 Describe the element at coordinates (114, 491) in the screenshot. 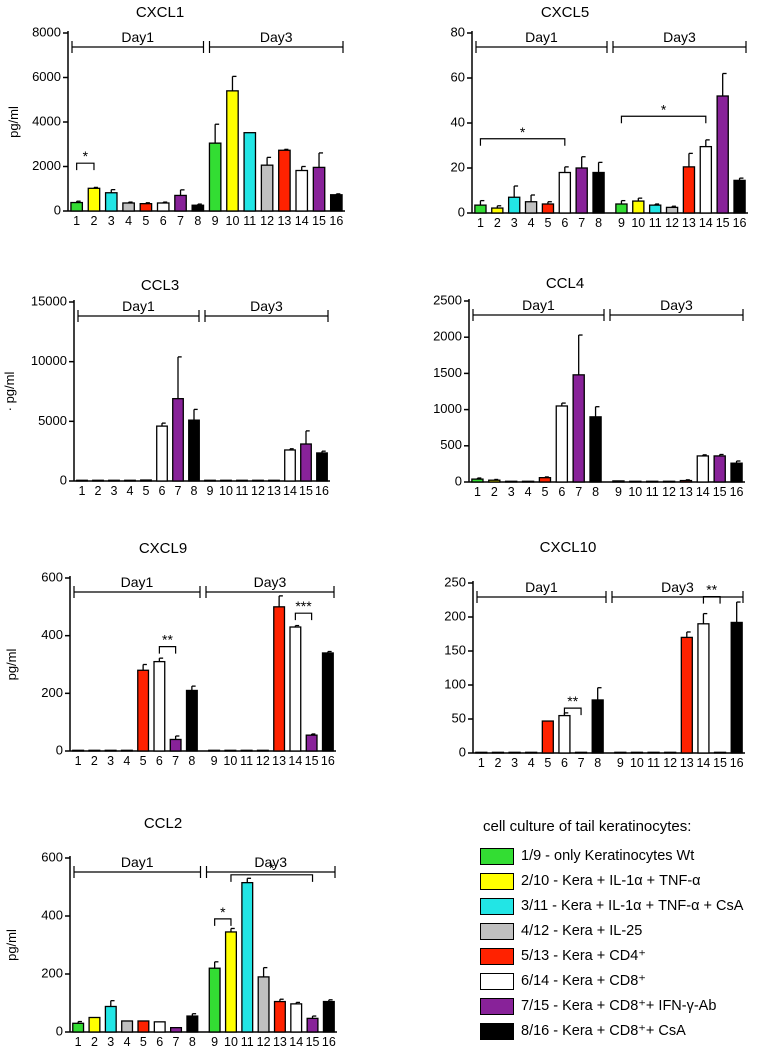

I see `x-tick-label: 3` at that location.